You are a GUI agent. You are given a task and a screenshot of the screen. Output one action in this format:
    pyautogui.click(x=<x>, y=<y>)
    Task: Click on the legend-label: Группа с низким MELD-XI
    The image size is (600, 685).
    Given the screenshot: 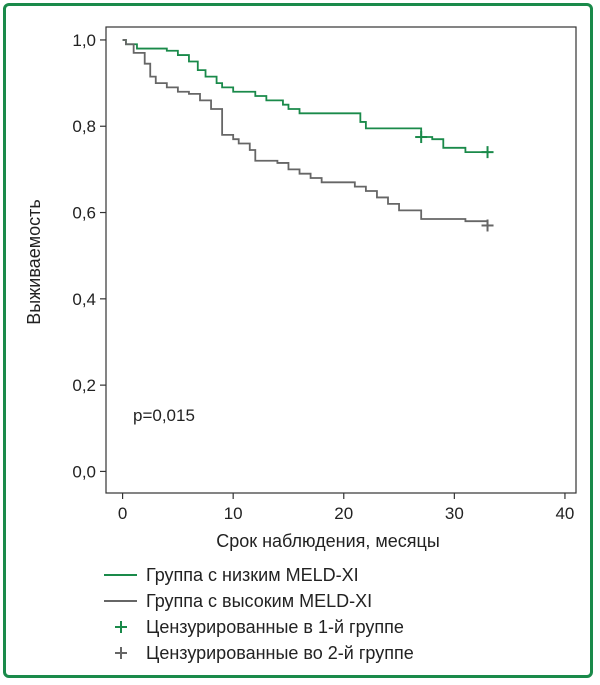 What is the action you would take?
    pyautogui.click(x=252, y=575)
    